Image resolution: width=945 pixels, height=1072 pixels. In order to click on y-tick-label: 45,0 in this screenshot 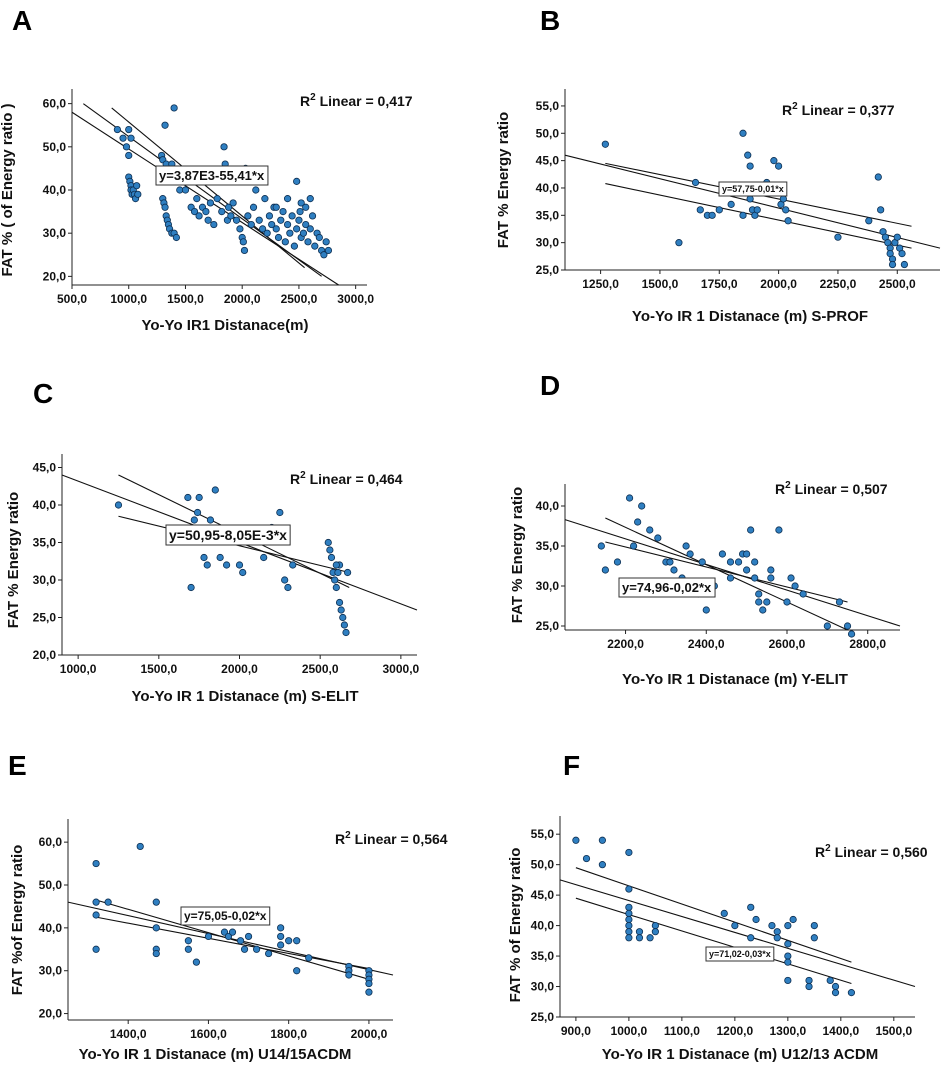, I will do `click(543, 895)`.